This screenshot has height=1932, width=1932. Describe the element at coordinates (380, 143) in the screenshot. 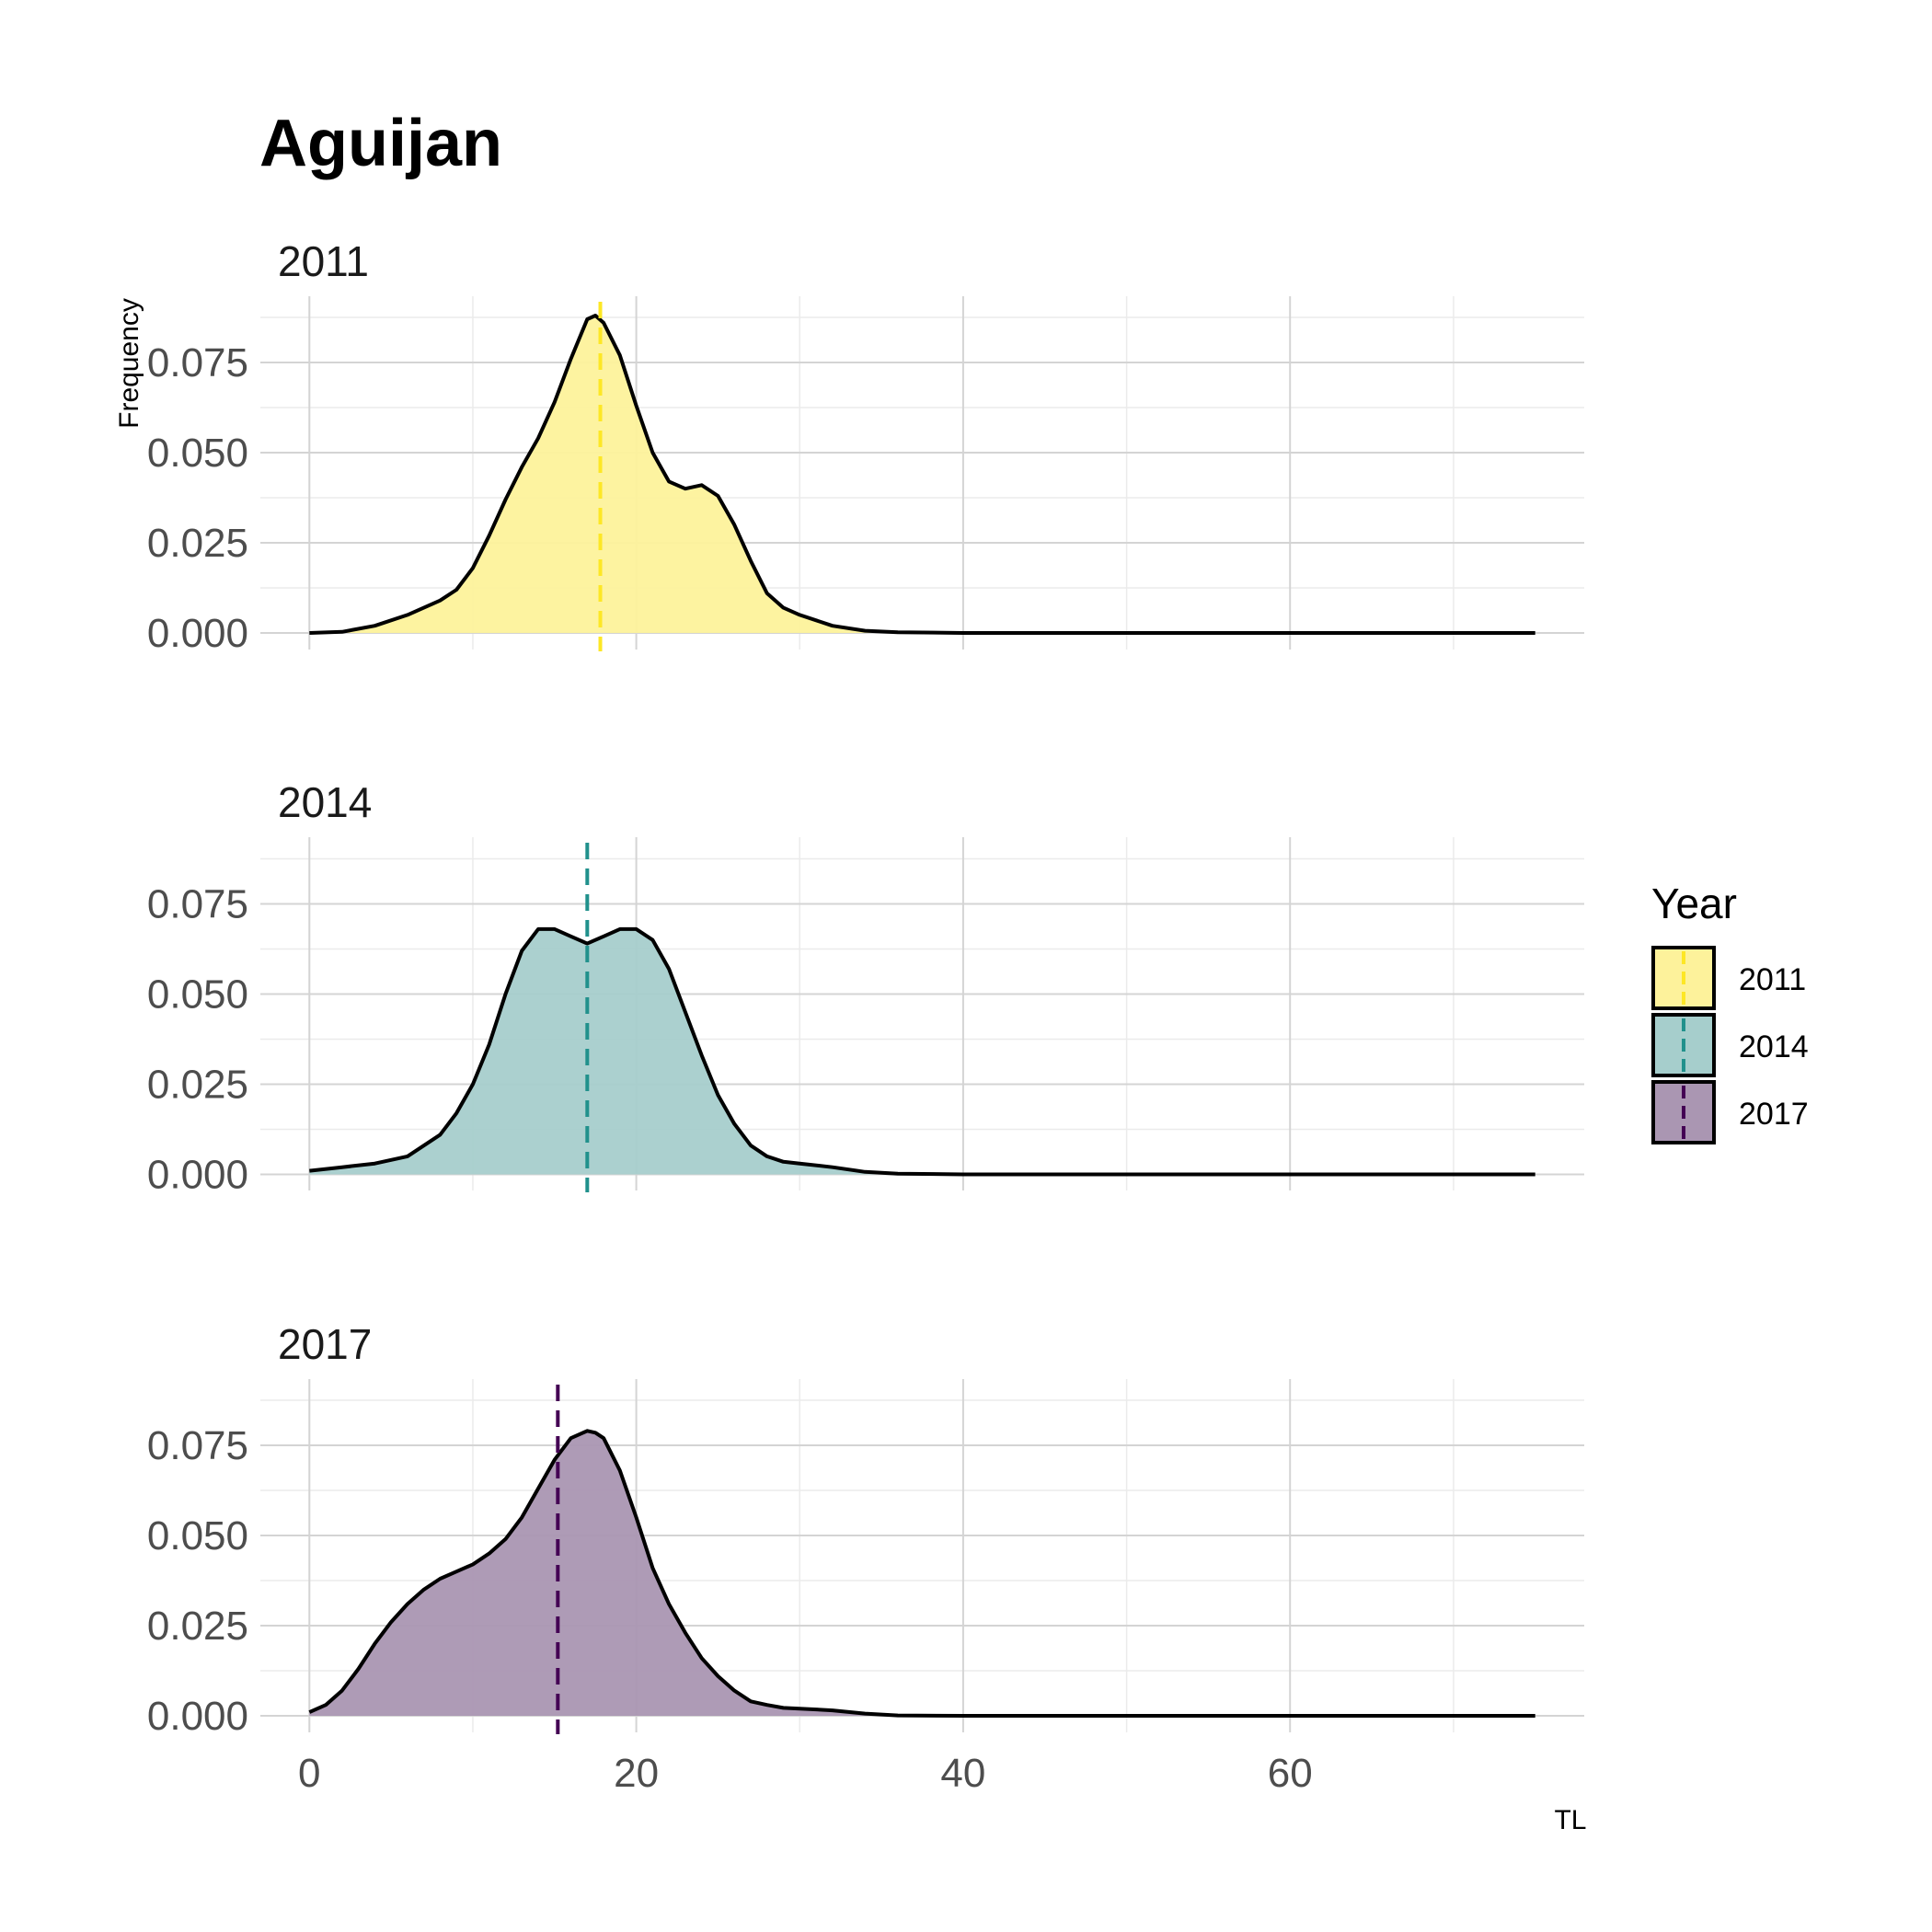

I see `chart-title: Aguijan` at that location.